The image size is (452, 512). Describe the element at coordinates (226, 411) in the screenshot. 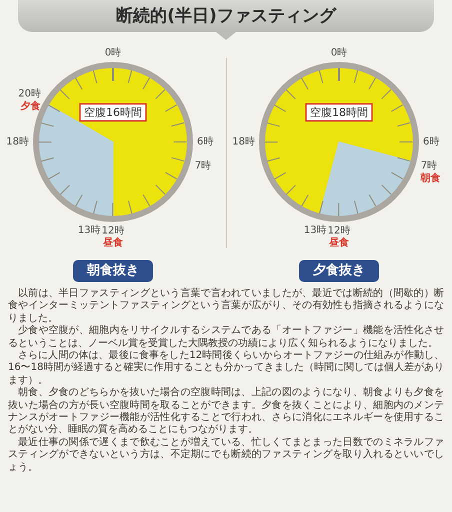

I see `text: 朝食、夕食のどちらかを抜いた場合の空腹時間は、上記の図のようになり、朝食よりも夕食を抜いた場合の方が長い空腹時間を取ることができます。夕食を抜くことにより、細胞内のメンテナンスがオートファジー機能が活性化することで行われ、さらに消化にエネルギーを使用することがない分、睡眠の質を高めることにもつながります。` at that location.